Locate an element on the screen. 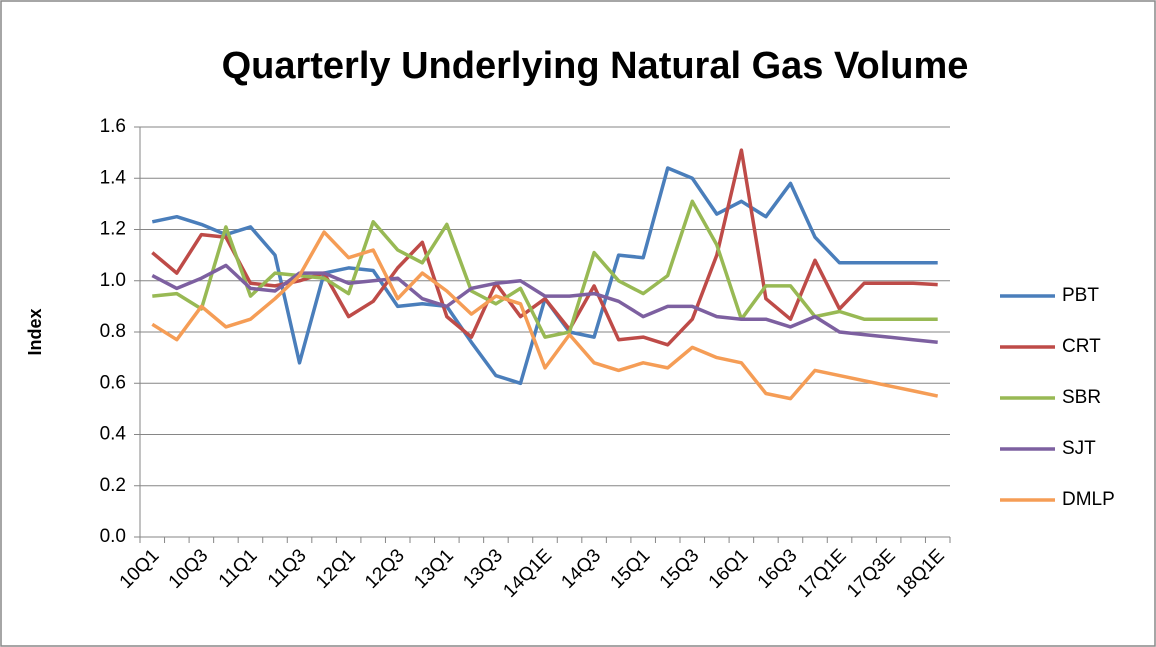  legend-label: SBR is located at coordinates (1081, 397).